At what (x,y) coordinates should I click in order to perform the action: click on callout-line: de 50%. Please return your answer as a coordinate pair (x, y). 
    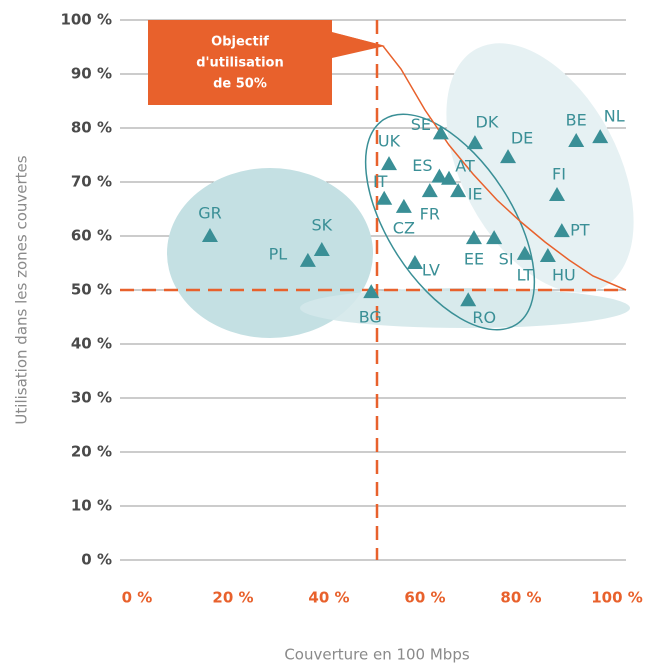
    Looking at the image, I should click on (240, 84).